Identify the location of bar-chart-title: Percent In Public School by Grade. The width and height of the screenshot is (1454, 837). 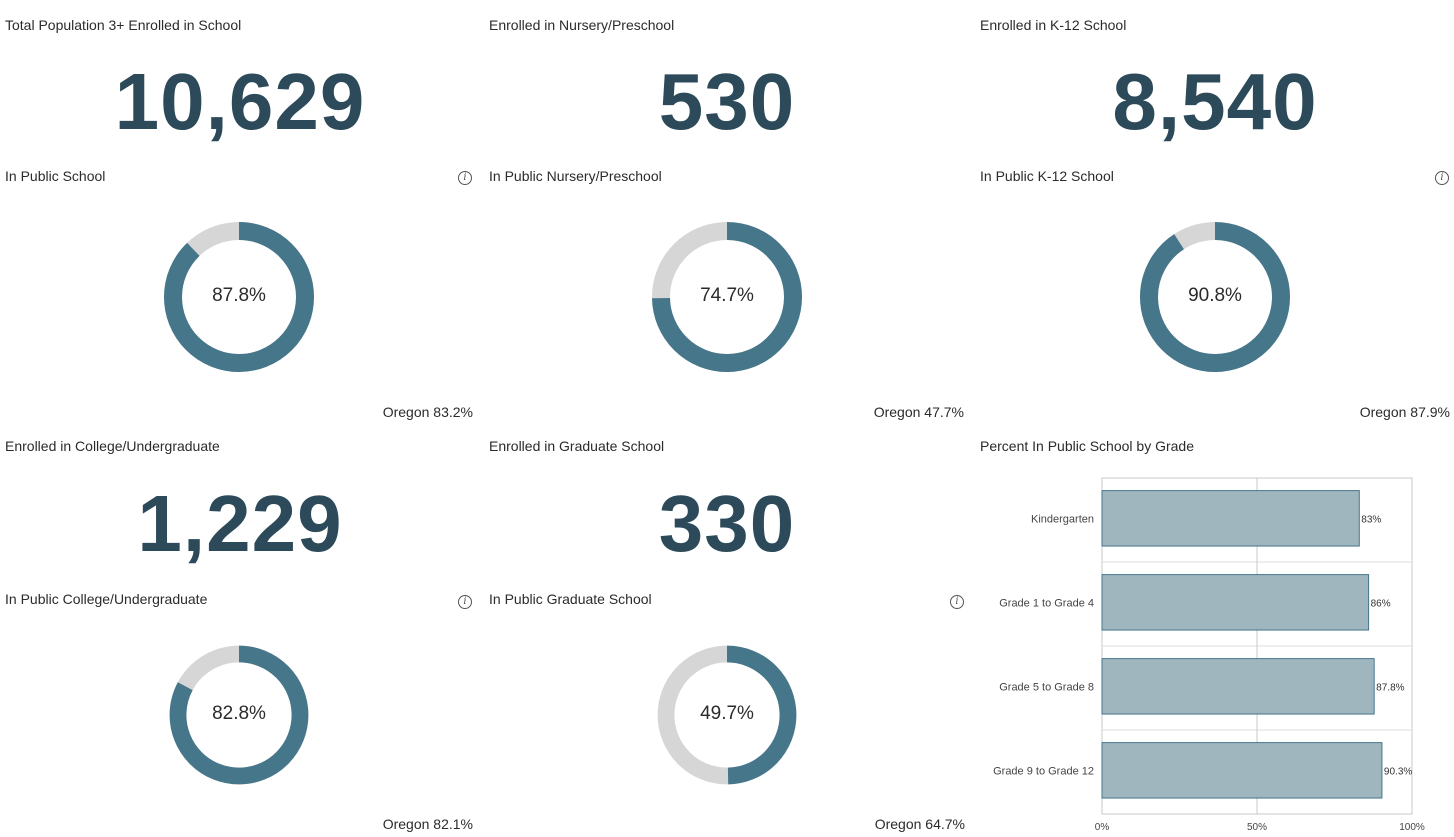
(1087, 446).